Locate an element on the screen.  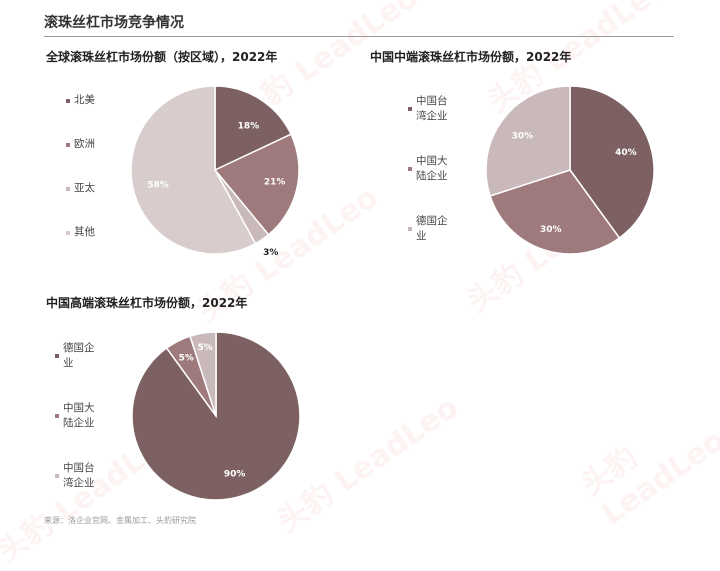
chart3-title: 中国高端滚珠丝杠市场份额，2022年 is located at coordinates (147, 303).